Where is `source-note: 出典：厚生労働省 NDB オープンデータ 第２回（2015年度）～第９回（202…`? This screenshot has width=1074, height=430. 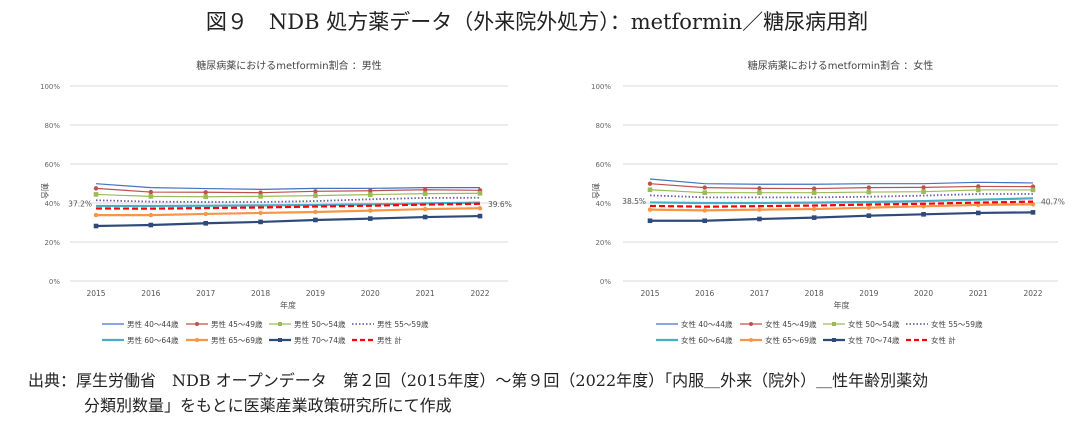
source-note: 出典：厚生労働省 NDB オープンデータ 第２回（2015年度）～第９回（202… is located at coordinates (478, 393).